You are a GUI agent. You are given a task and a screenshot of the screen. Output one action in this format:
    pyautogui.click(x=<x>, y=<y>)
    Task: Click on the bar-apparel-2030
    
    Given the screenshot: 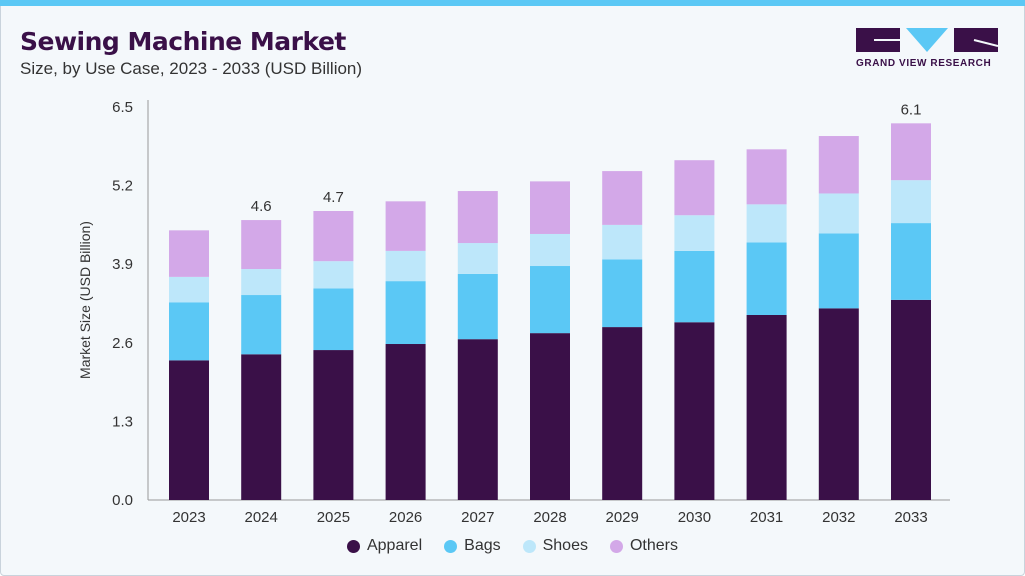 What is the action you would take?
    pyautogui.click(x=694, y=411)
    